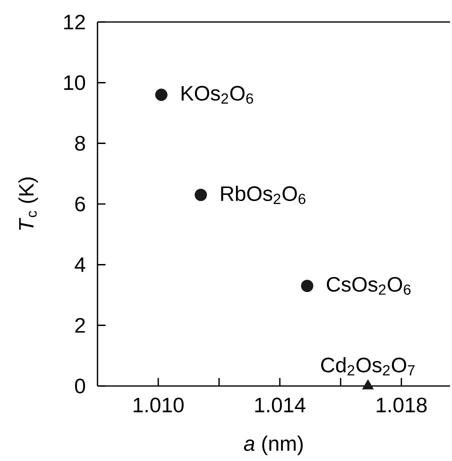 The width and height of the screenshot is (452, 461). Describe the element at coordinates (159, 405) in the screenshot. I see `x-tick-label: 1.010` at that location.